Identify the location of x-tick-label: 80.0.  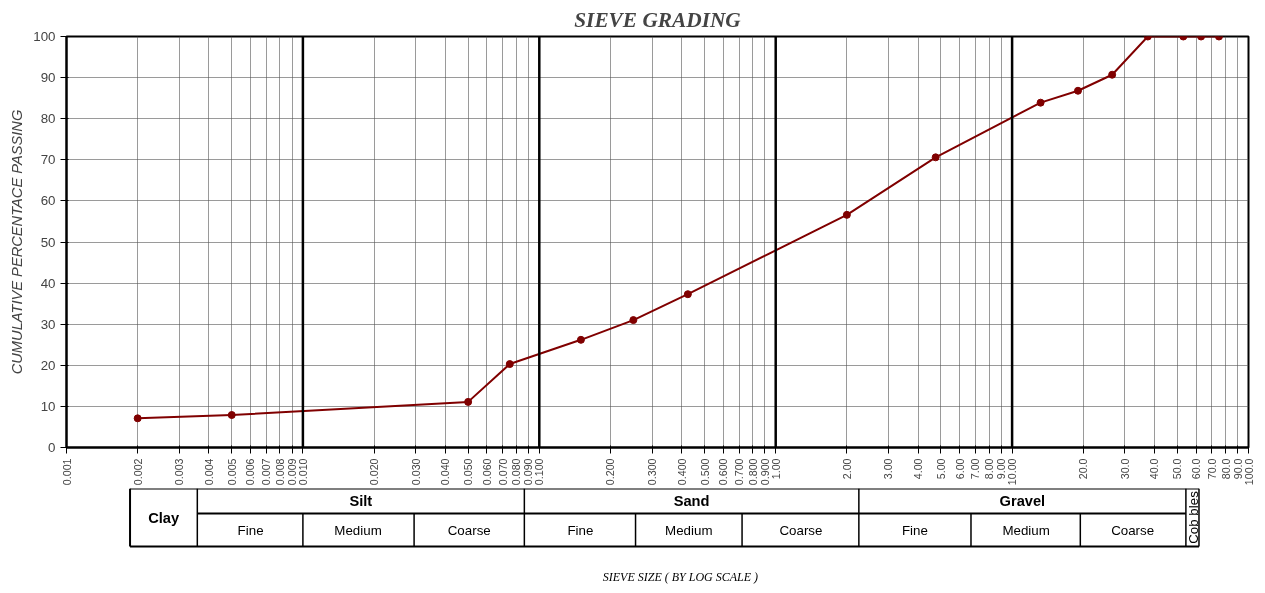
(1225, 469).